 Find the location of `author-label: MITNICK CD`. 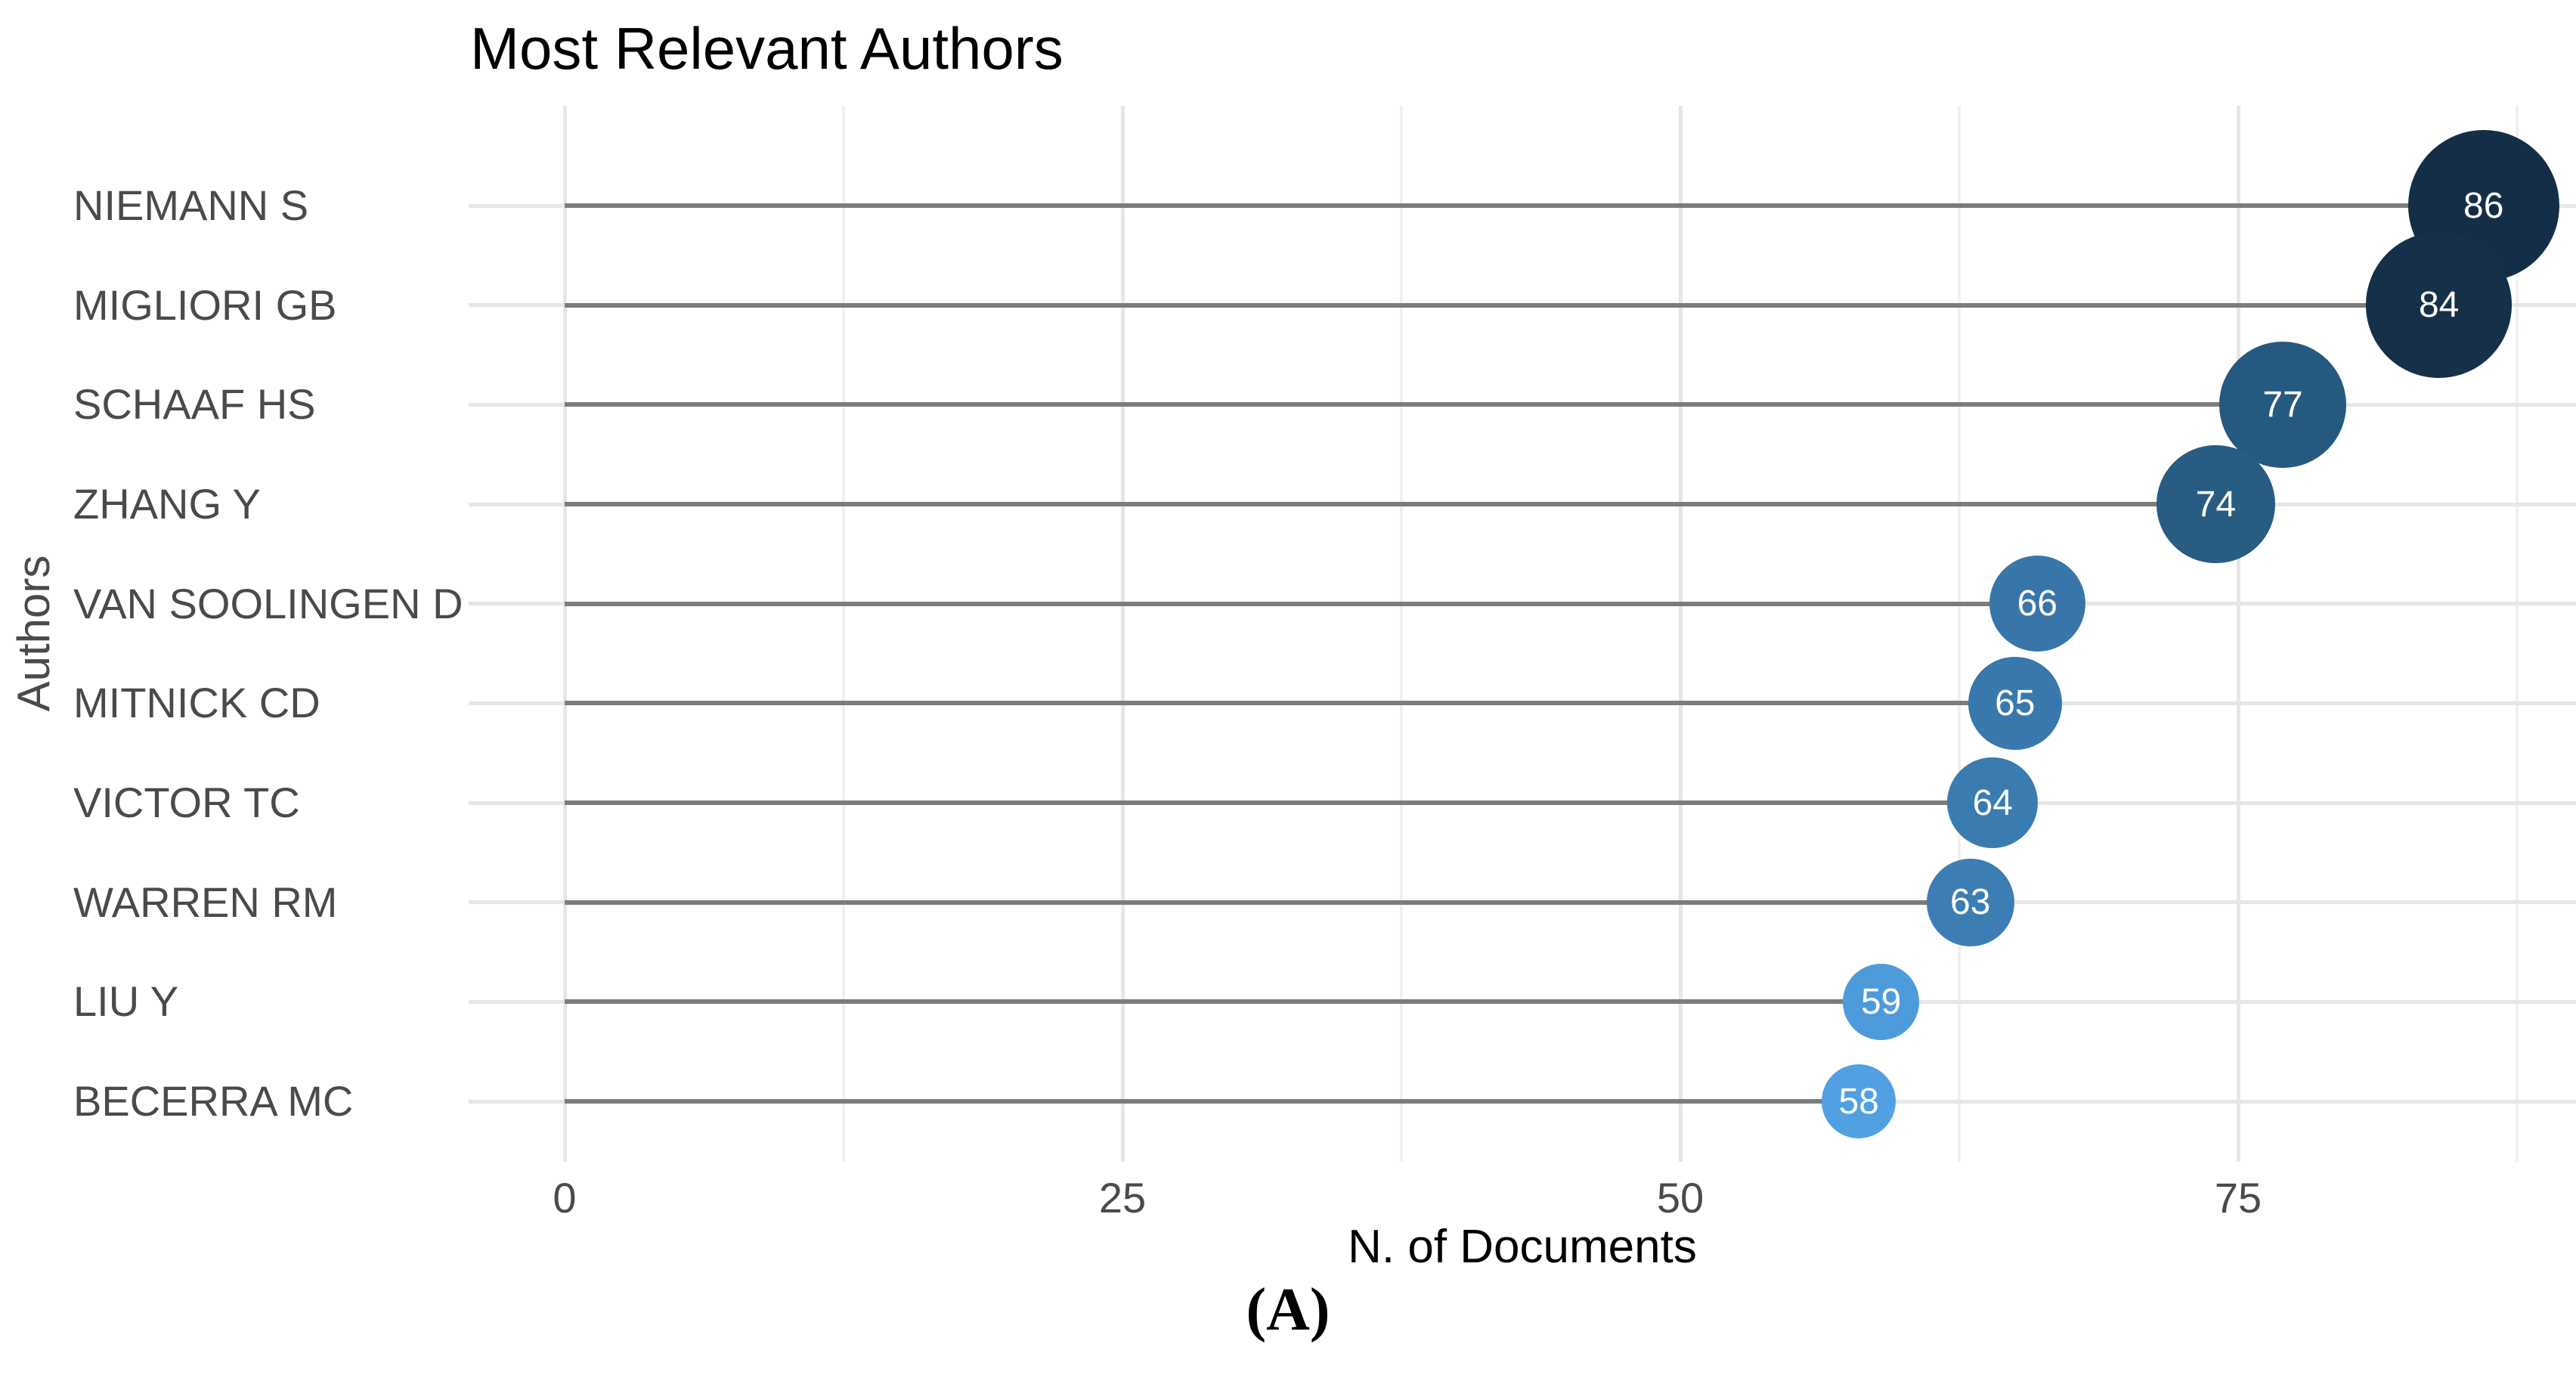

author-label: MITNICK CD is located at coordinates (196, 703).